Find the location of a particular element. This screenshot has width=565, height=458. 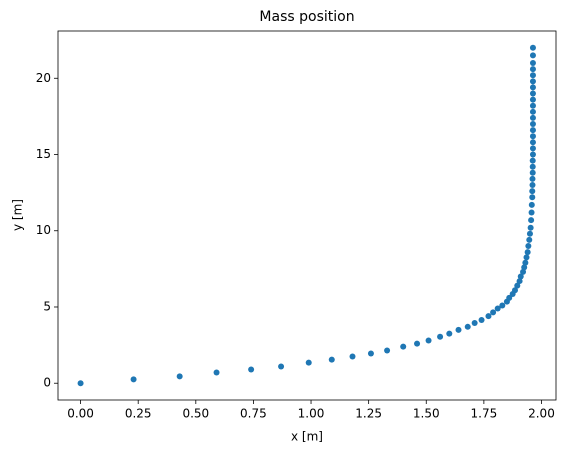

x-tick-label: 0.75 is located at coordinates (253, 414).